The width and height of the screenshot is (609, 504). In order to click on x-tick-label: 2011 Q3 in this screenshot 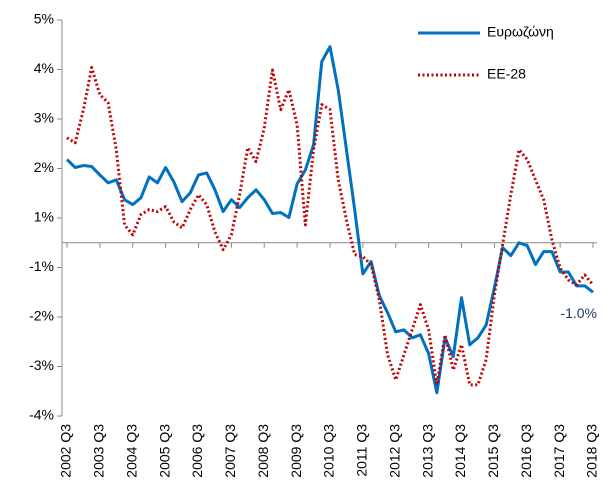, I will do `click(362, 450)`.